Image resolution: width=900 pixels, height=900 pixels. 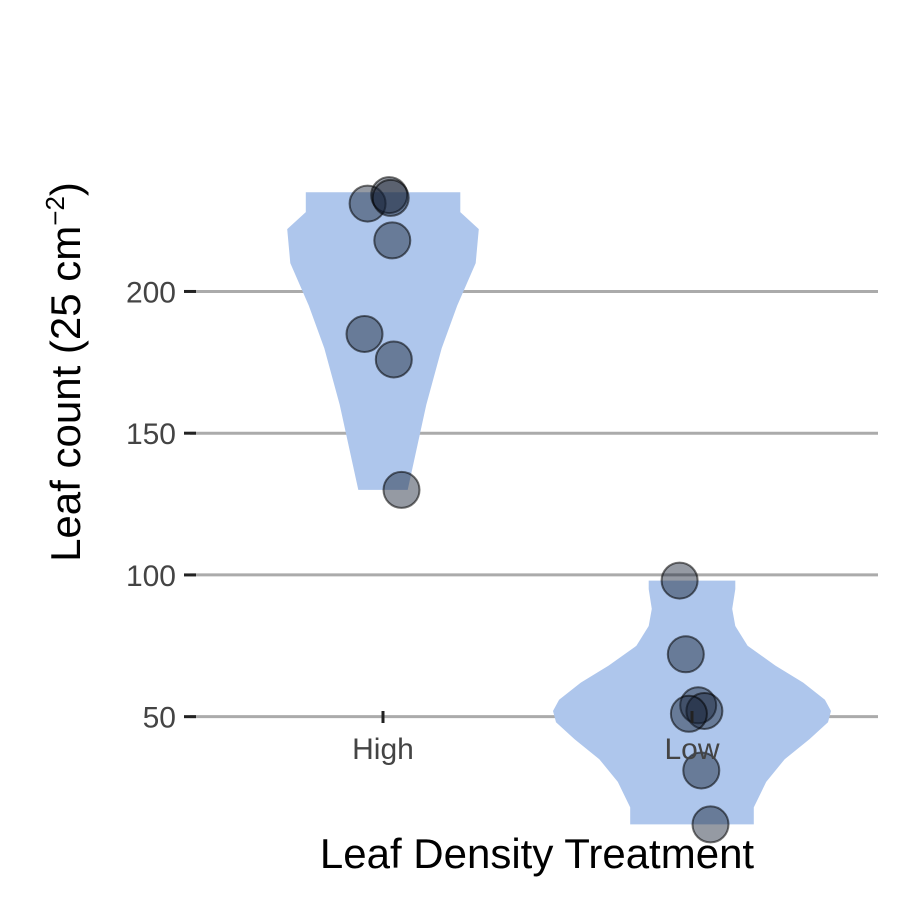 I want to click on x-tick-label-high: High, so click(x=383, y=749).